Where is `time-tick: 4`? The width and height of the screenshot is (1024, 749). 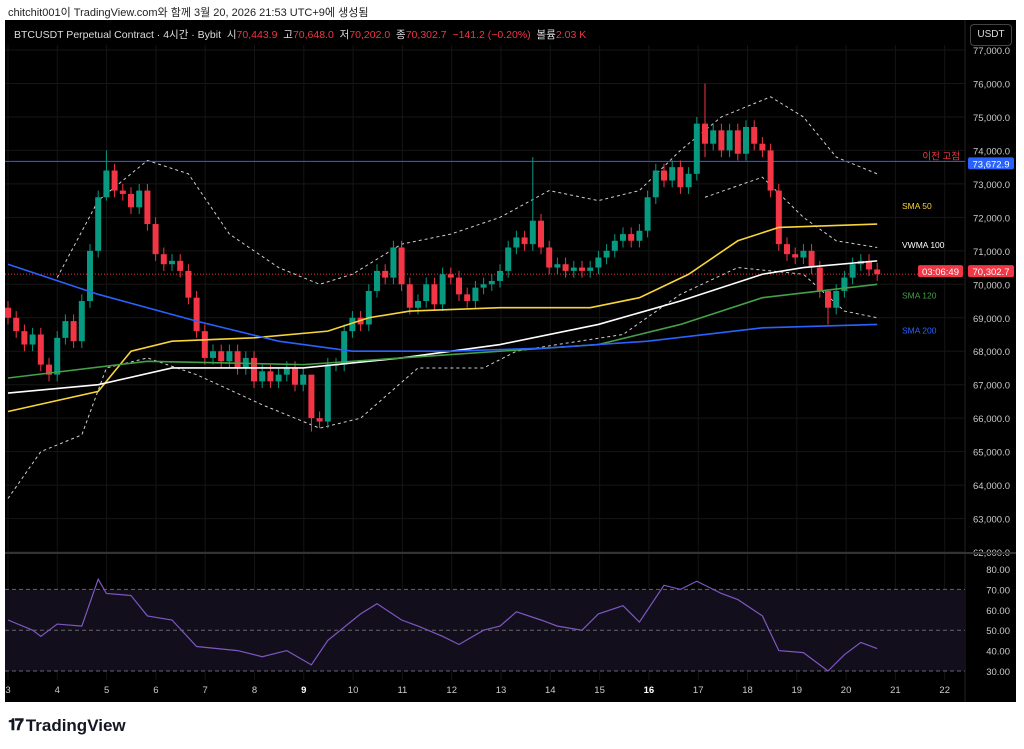
time-tick: 4 is located at coordinates (57, 690).